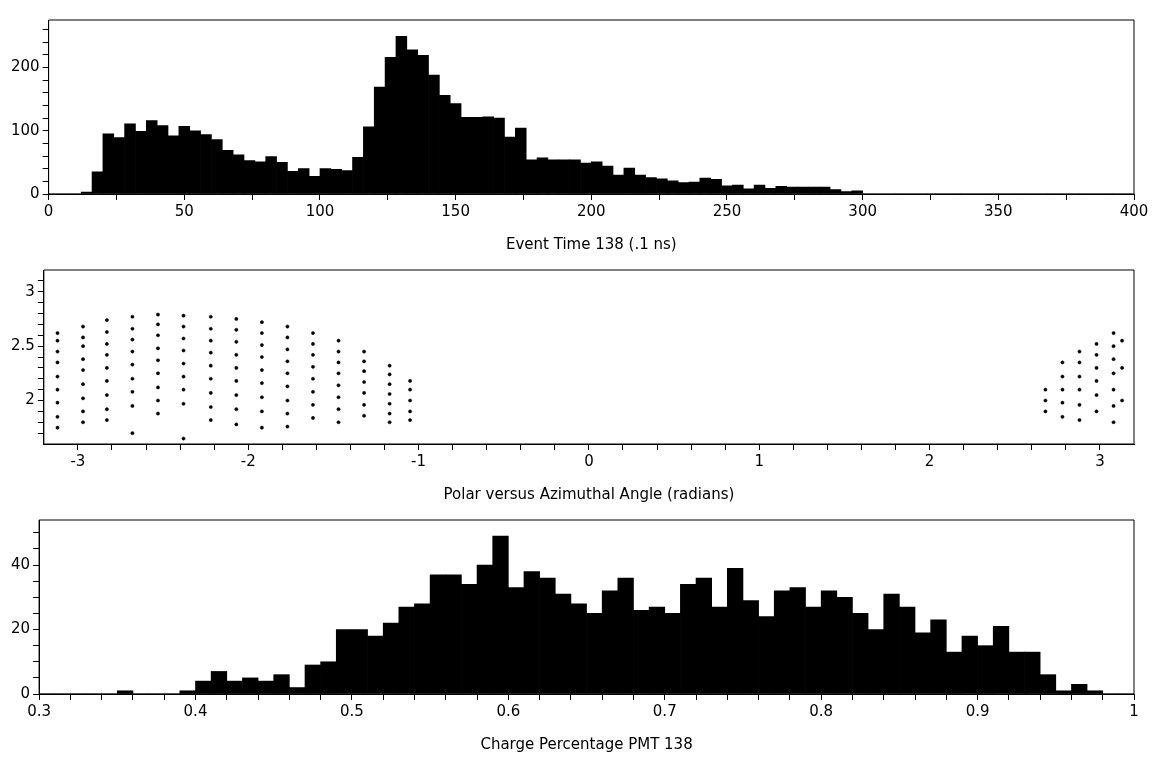 This screenshot has height=773, width=1172. What do you see at coordinates (78, 460) in the screenshot?
I see `x-tick-label: -3` at bounding box center [78, 460].